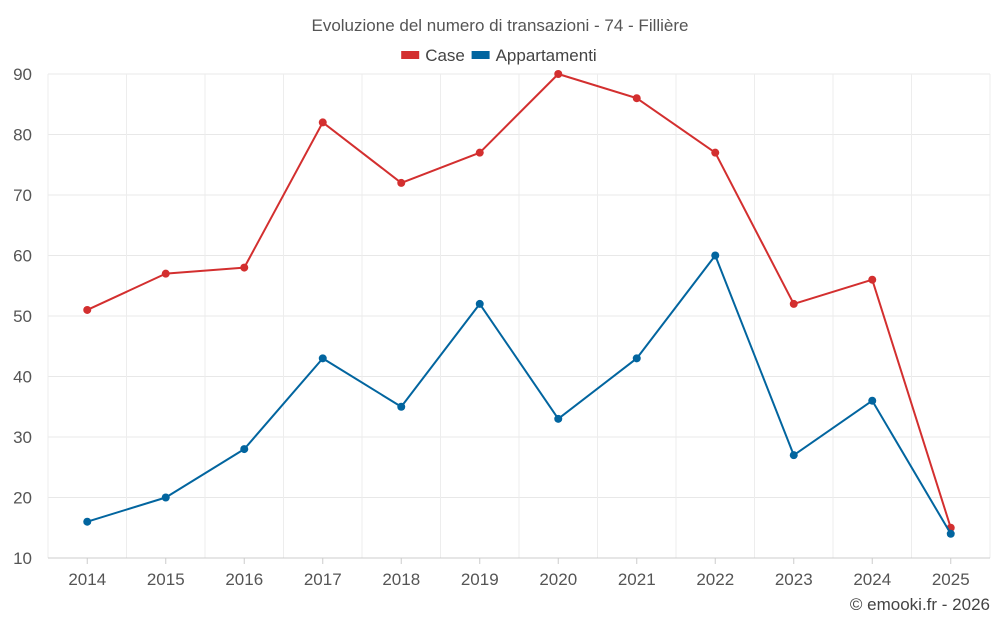 The image size is (1000, 630). I want to click on x-tick-label: 2018, so click(401, 579).